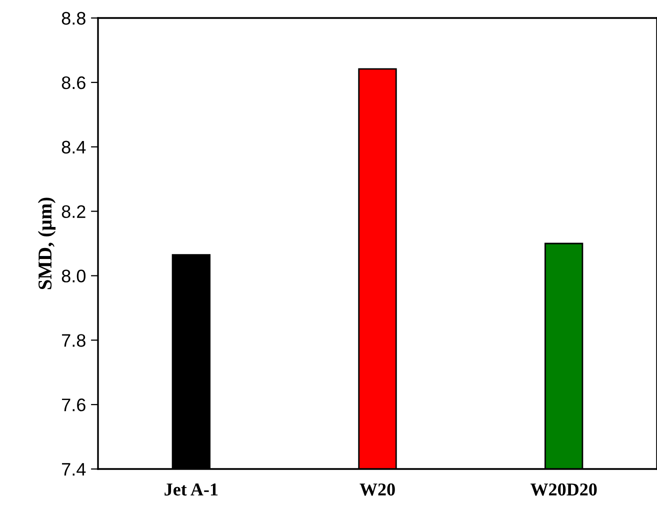 This screenshot has width=657, height=511. I want to click on y-tick-label: 7.8, so click(74, 340).